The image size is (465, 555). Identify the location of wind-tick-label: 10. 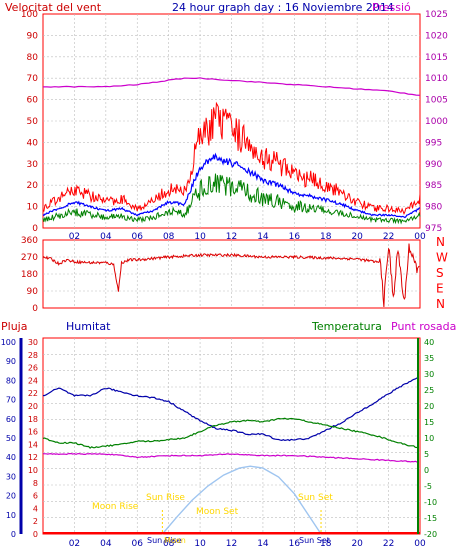
(33, 208).